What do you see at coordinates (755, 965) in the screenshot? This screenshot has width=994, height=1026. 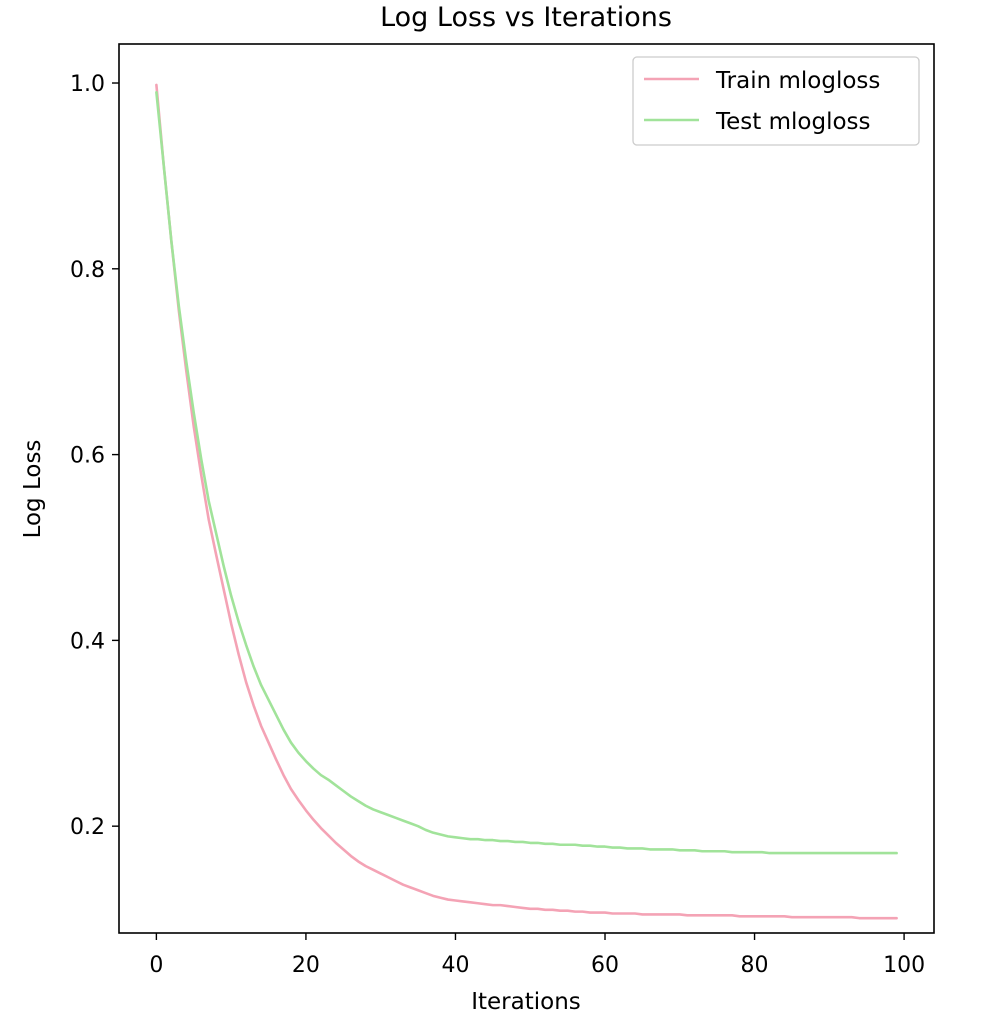 I see `x-tick-label: 80` at bounding box center [755, 965].